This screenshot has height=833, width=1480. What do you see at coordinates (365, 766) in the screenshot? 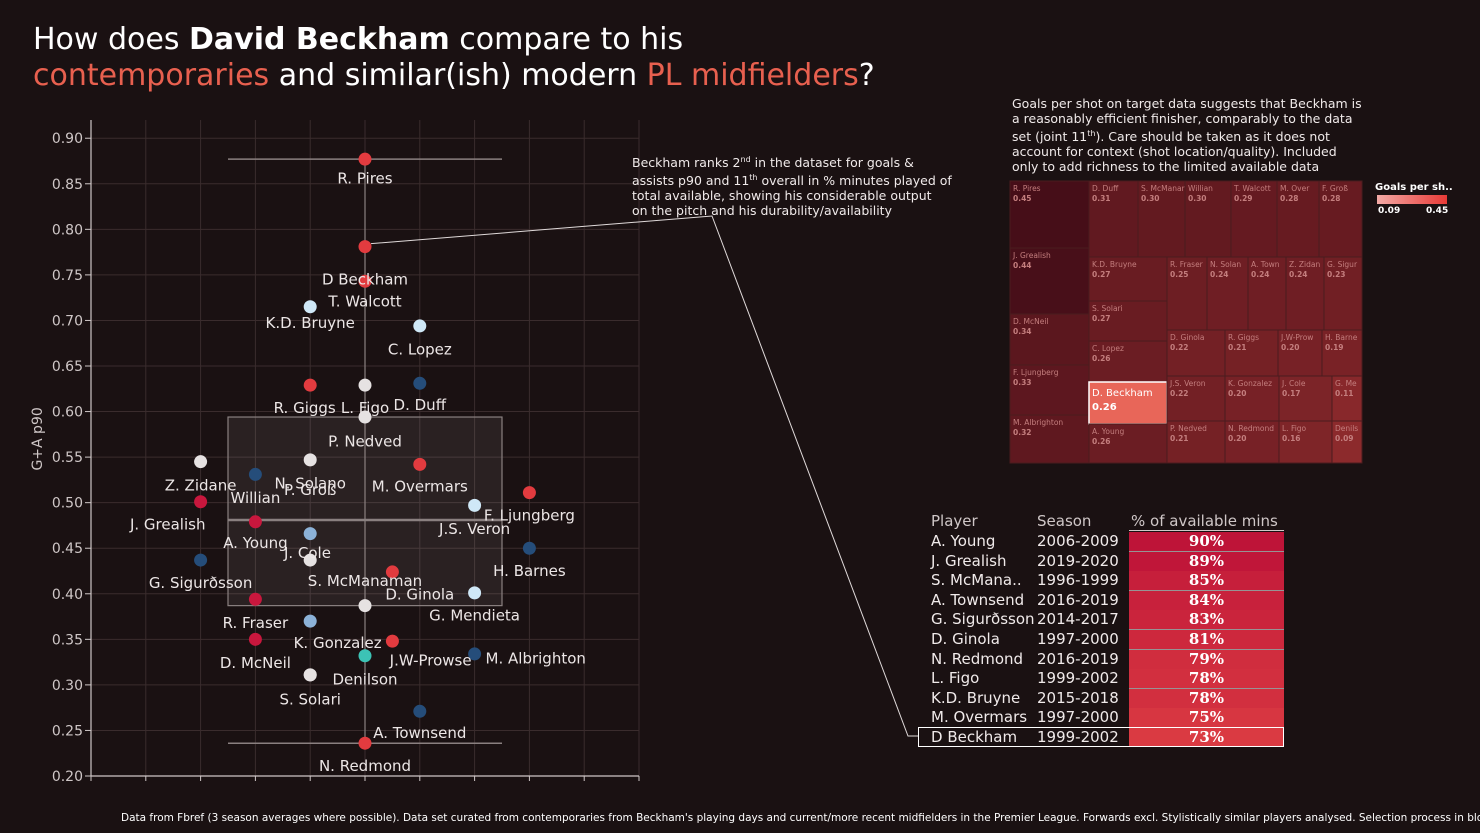
I see `point-label: N. Redmond` at bounding box center [365, 766].